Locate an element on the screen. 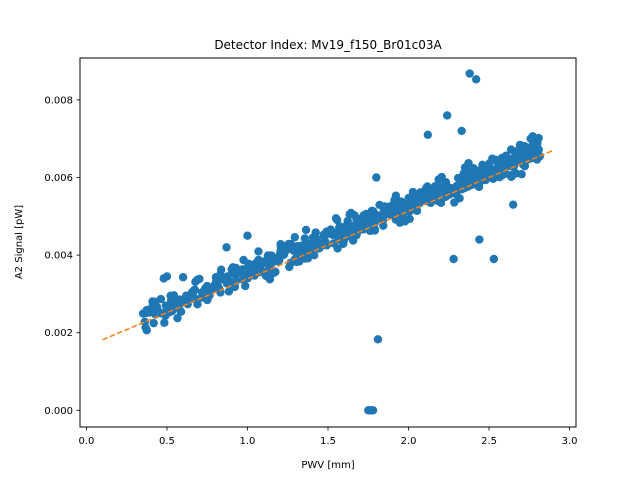 This screenshot has width=640, height=480. x-tick-label: 2.0 is located at coordinates (409, 441).